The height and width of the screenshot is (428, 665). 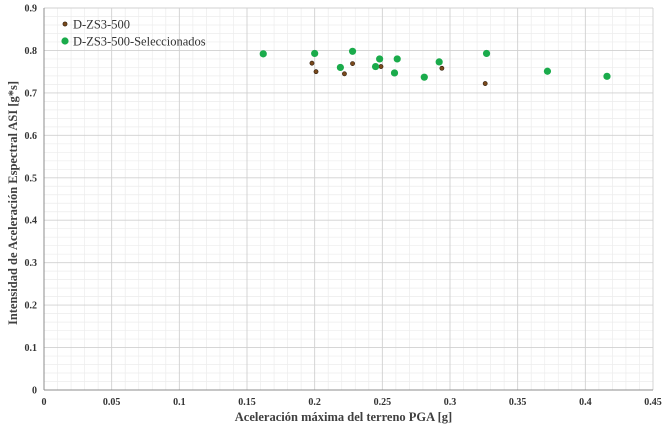 What do you see at coordinates (31, 51) in the screenshot?
I see `y-tick-label: 0.8` at bounding box center [31, 51].